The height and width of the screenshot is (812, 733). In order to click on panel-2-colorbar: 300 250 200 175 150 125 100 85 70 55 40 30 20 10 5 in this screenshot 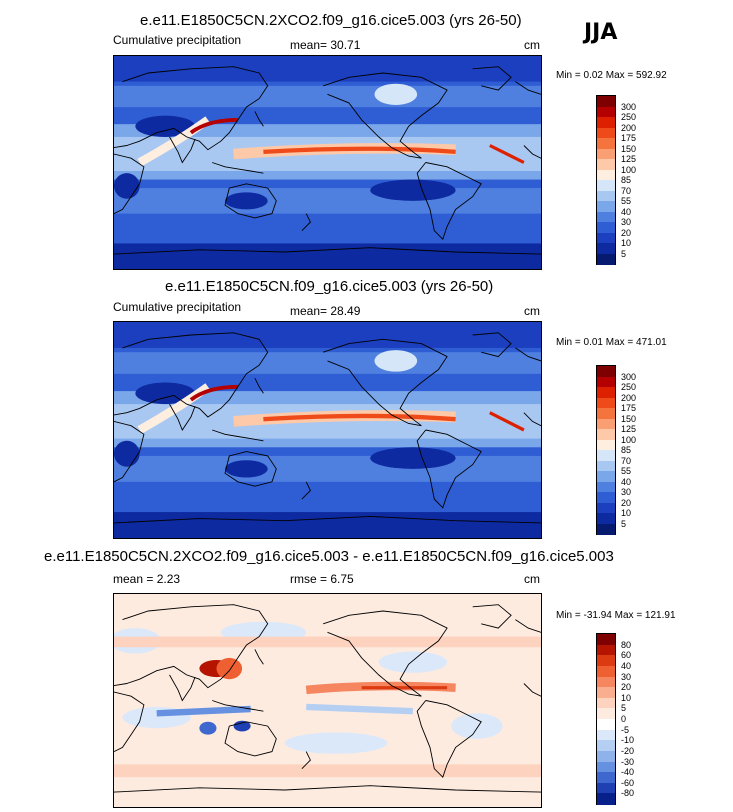, I will do `click(616, 450)`.